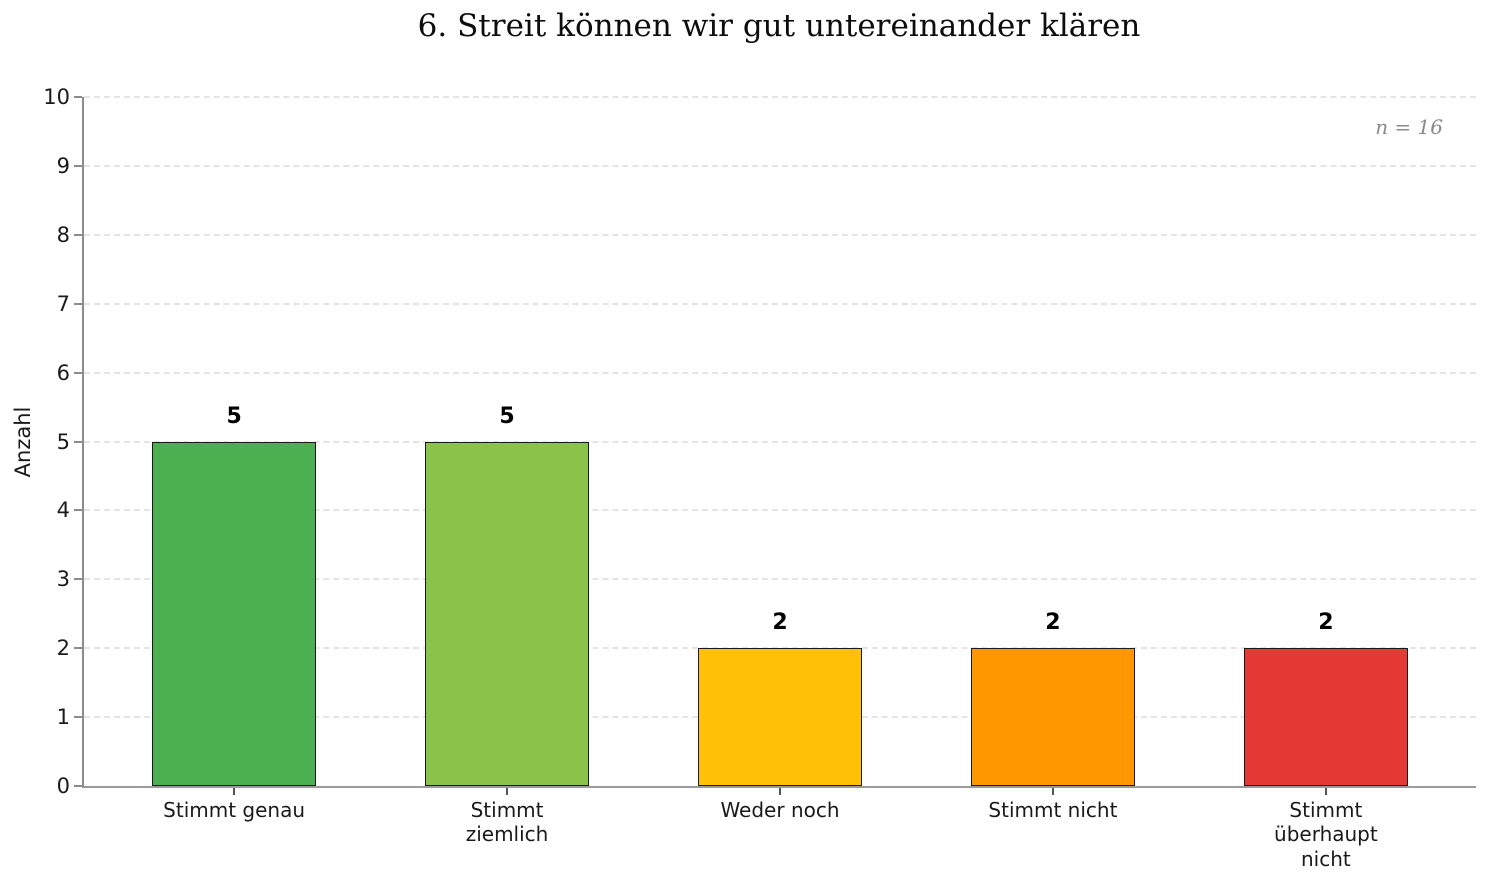 This screenshot has height=883, width=1485. What do you see at coordinates (1326, 834) in the screenshot?
I see `x-category-label: Stimmt überhaupt nicht` at bounding box center [1326, 834].